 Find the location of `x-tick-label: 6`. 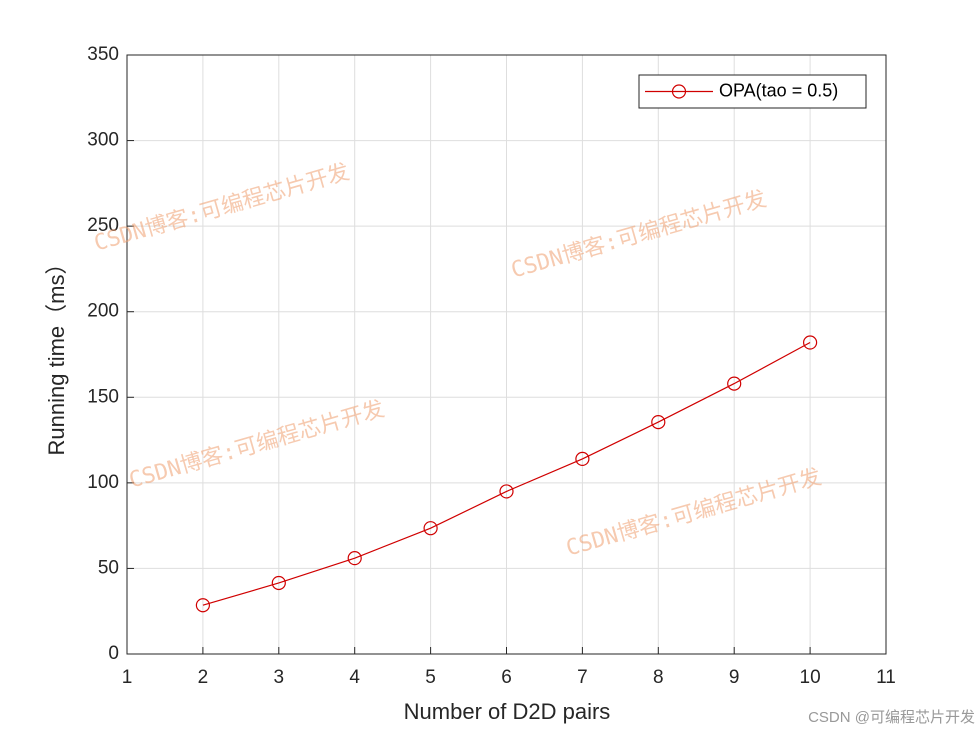

x-tick-label: 6 is located at coordinates (506, 677).